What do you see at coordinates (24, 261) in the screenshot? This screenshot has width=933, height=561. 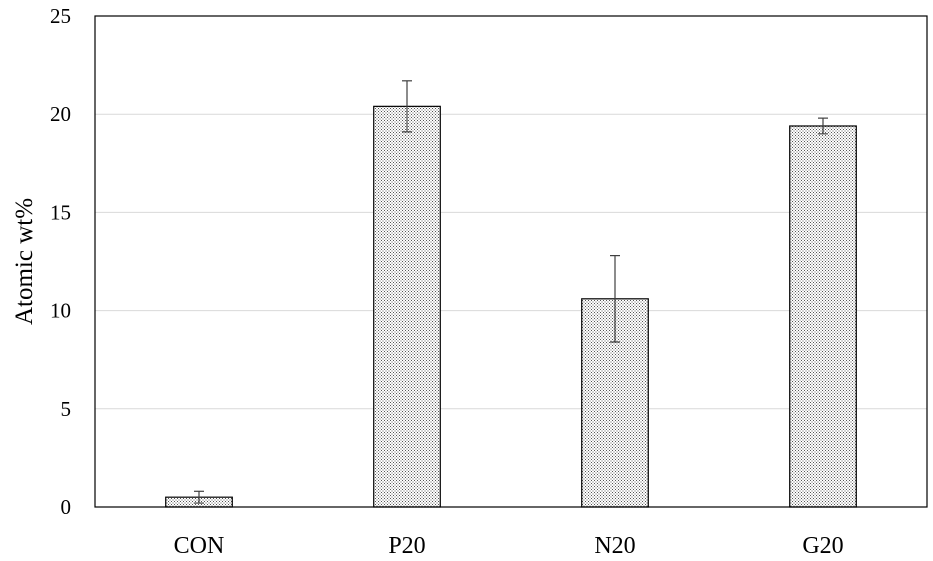 I see `y-axis-title: Atomic wt%` at bounding box center [24, 261].